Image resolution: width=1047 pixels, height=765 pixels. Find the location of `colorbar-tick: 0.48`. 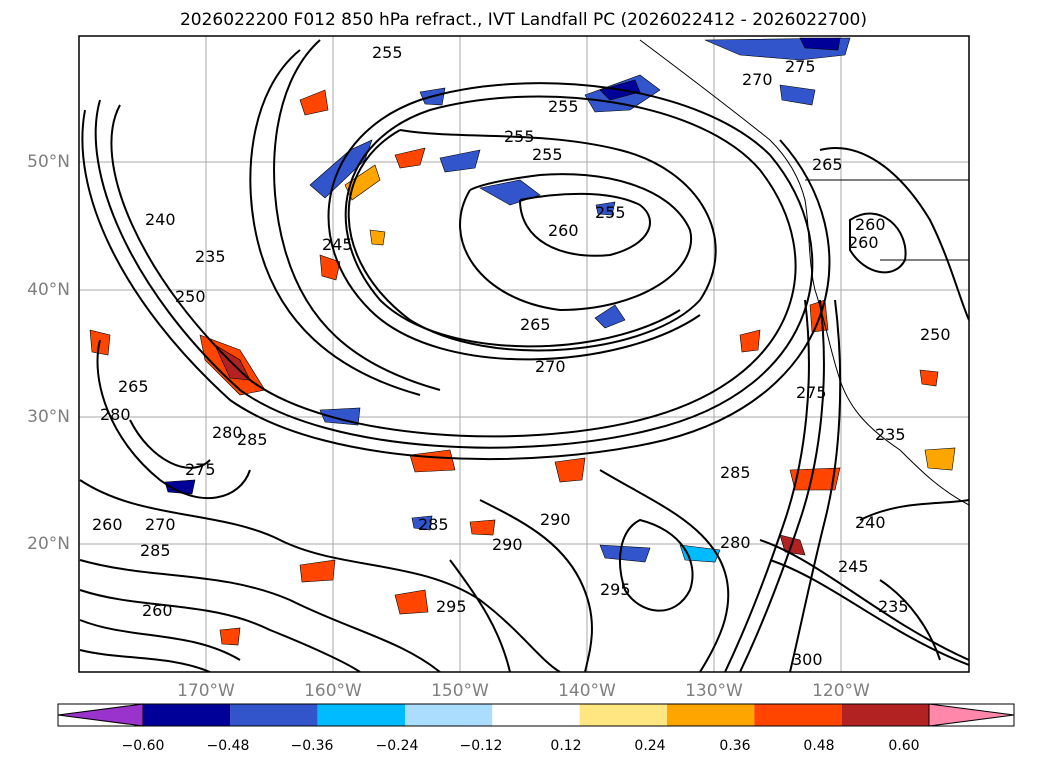

colorbar-tick: 0.48 is located at coordinates (819, 746).